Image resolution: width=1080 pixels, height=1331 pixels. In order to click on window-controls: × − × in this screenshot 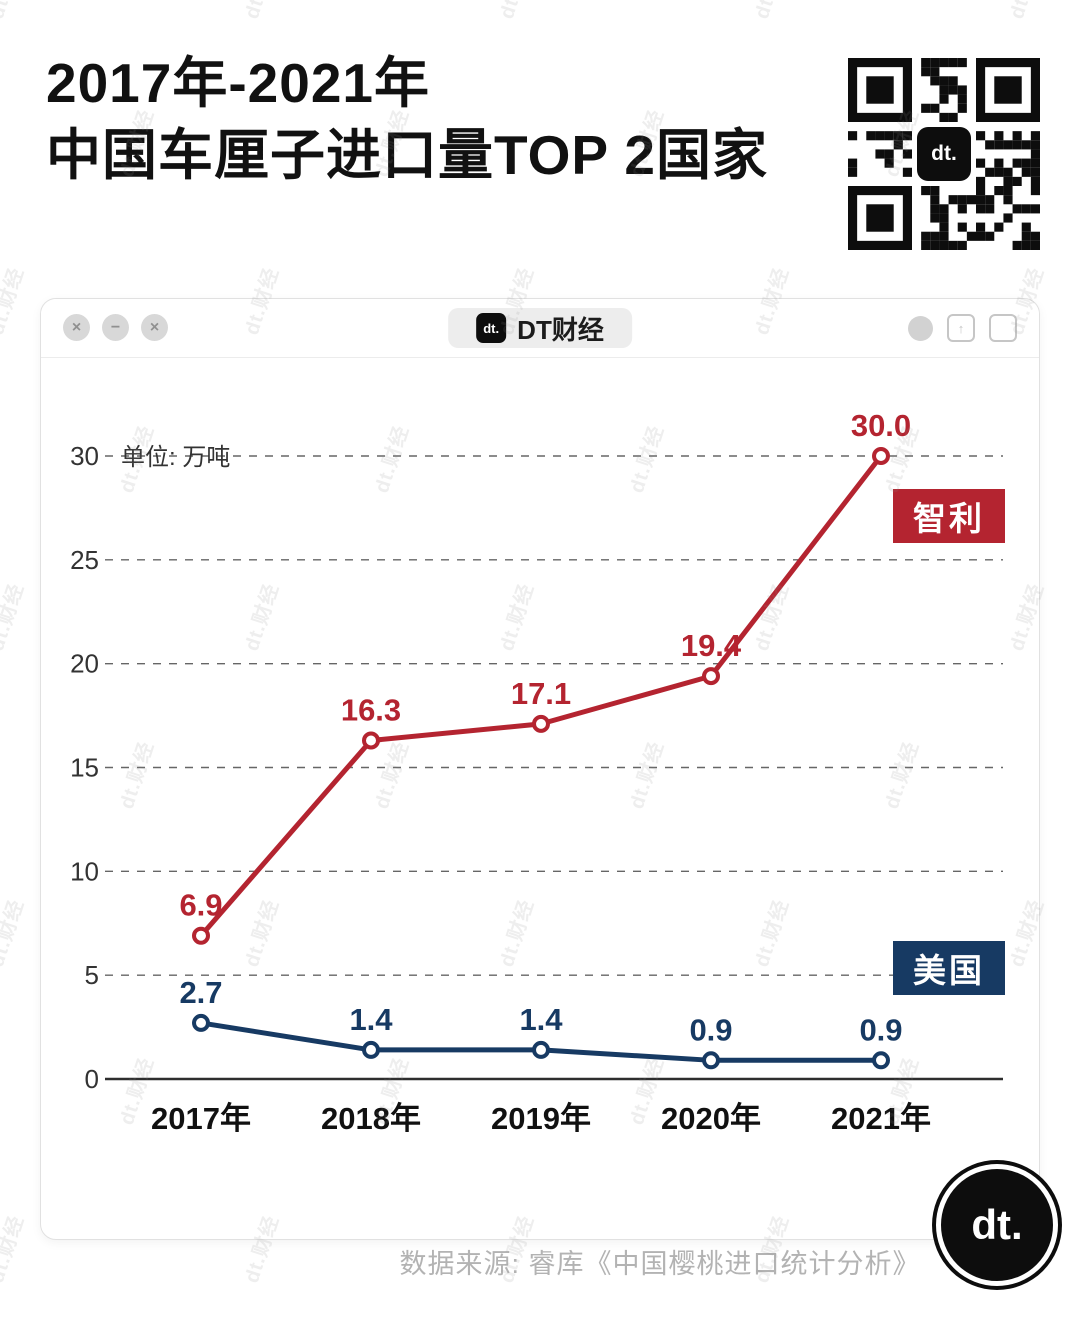, I will do `click(115, 327)`.